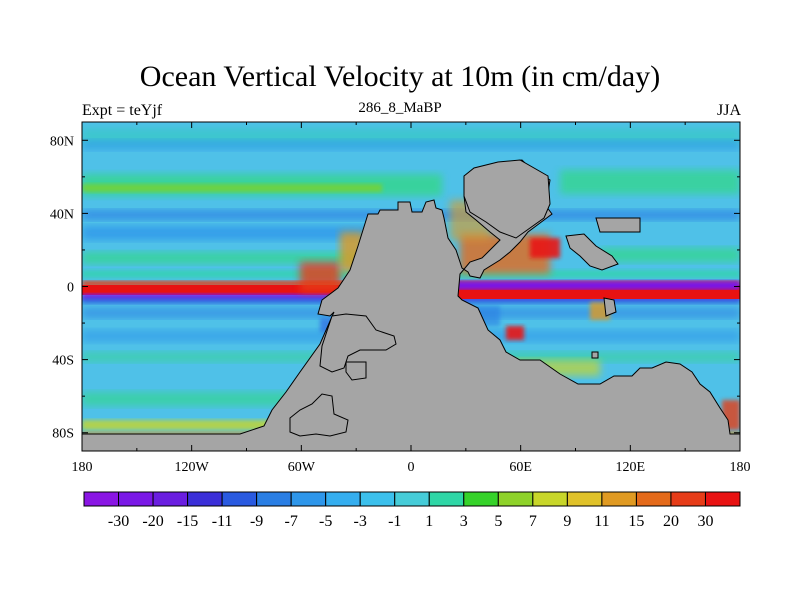  I want to click on y-tick-label: 40S, so click(63, 361).